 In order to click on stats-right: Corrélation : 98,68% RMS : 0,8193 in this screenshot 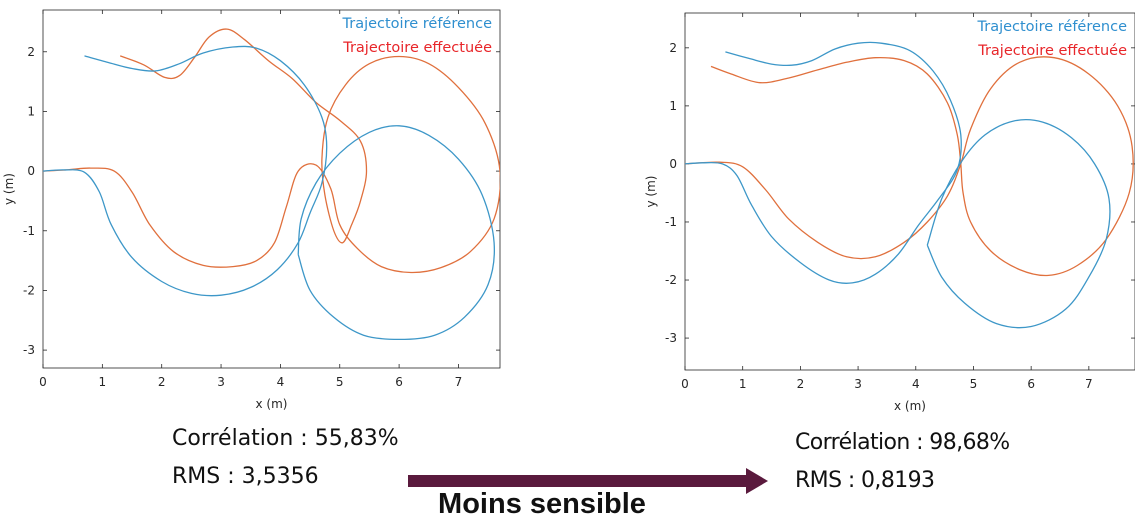, I will do `click(902, 462)`.